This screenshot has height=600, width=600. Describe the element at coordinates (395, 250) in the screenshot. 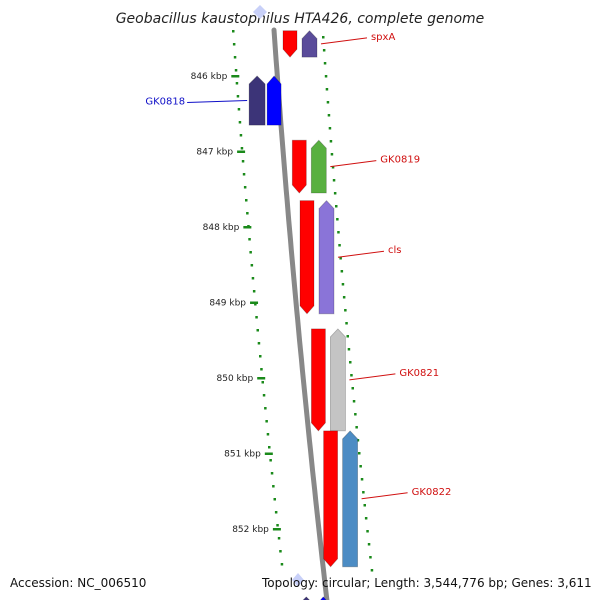

I see `gene-label-cls: cls` at that location.